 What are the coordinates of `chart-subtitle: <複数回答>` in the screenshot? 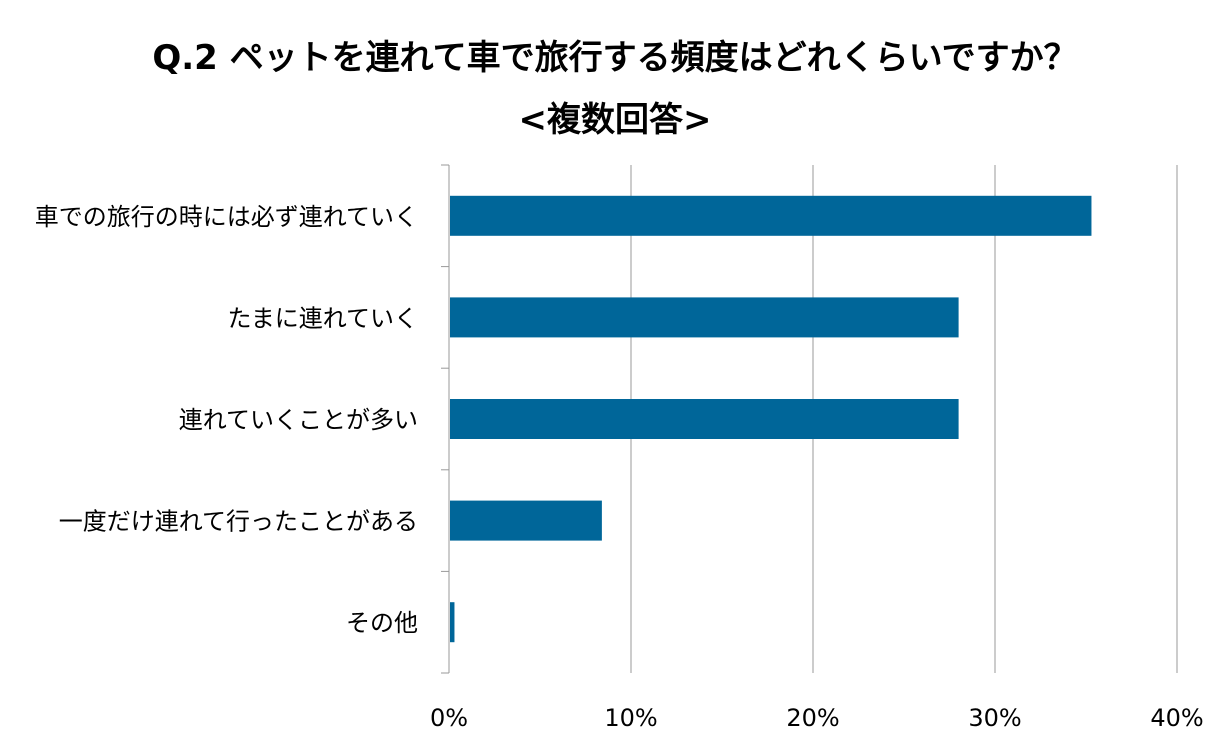 It's located at (615, 120).